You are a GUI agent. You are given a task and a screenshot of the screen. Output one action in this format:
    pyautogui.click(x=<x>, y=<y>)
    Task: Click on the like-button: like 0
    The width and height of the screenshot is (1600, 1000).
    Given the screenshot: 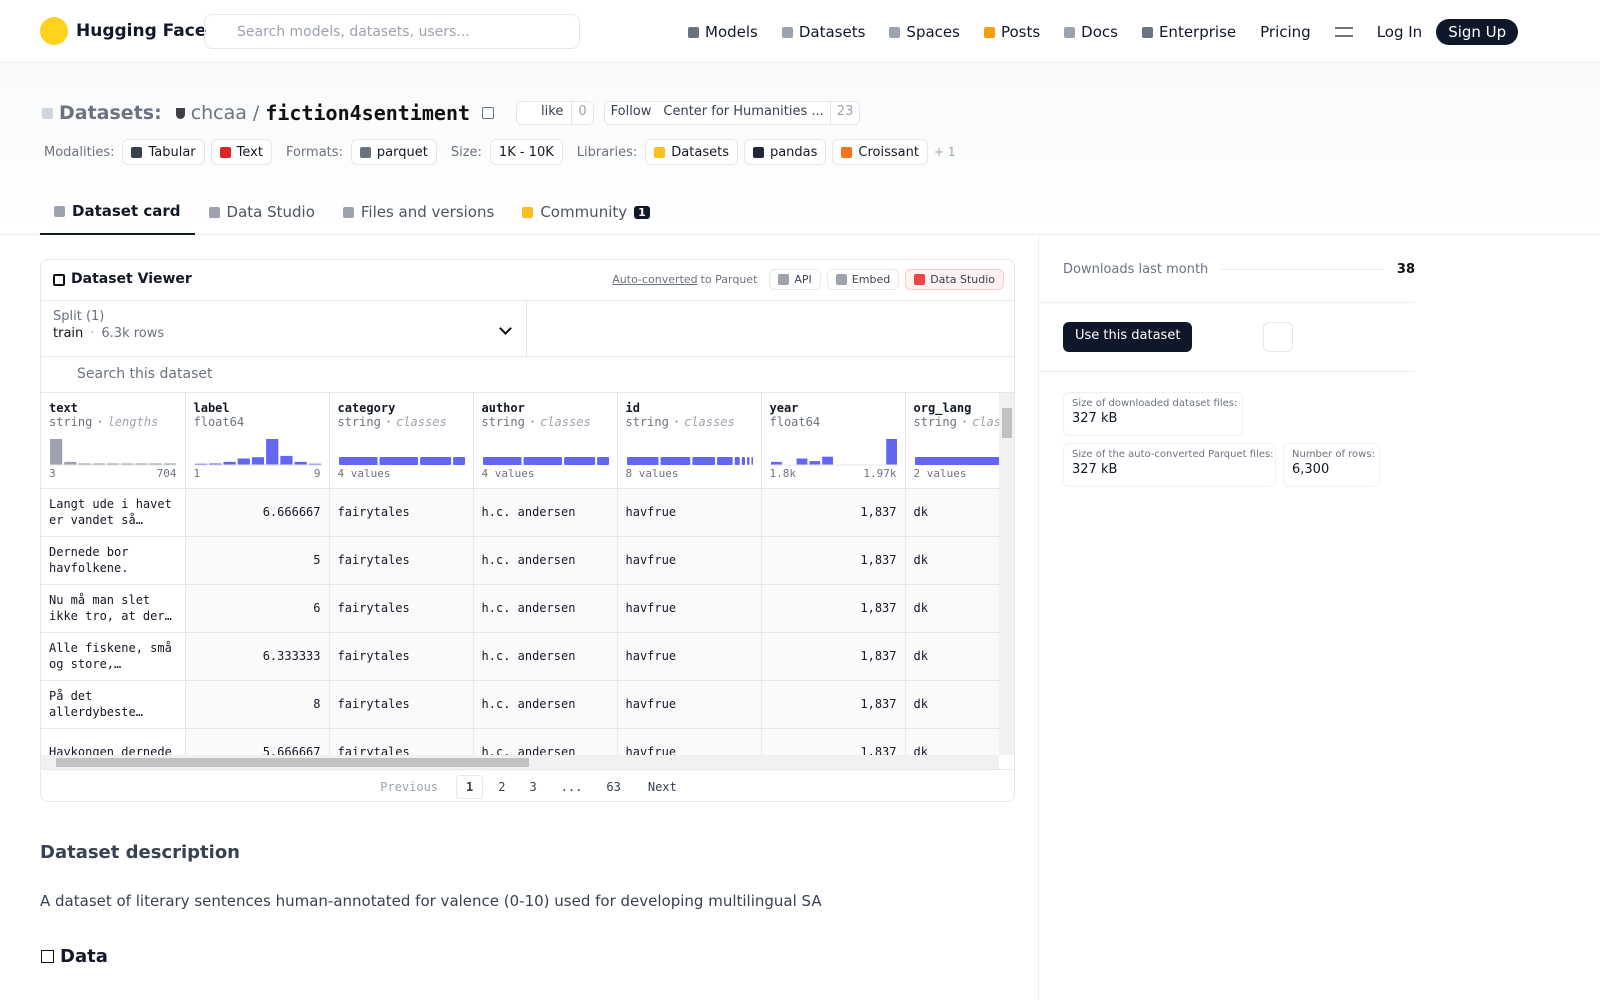 What is the action you would take?
    pyautogui.click(x=555, y=113)
    